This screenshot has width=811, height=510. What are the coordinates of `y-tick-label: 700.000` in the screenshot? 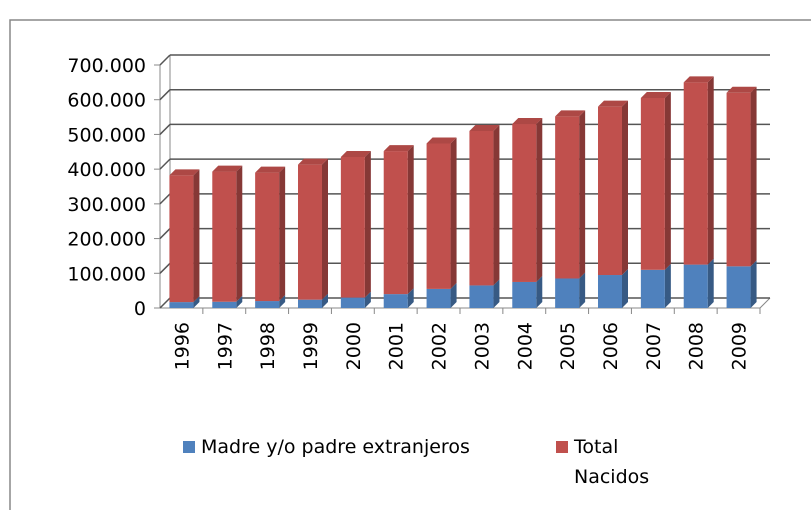 It's located at (106, 66).